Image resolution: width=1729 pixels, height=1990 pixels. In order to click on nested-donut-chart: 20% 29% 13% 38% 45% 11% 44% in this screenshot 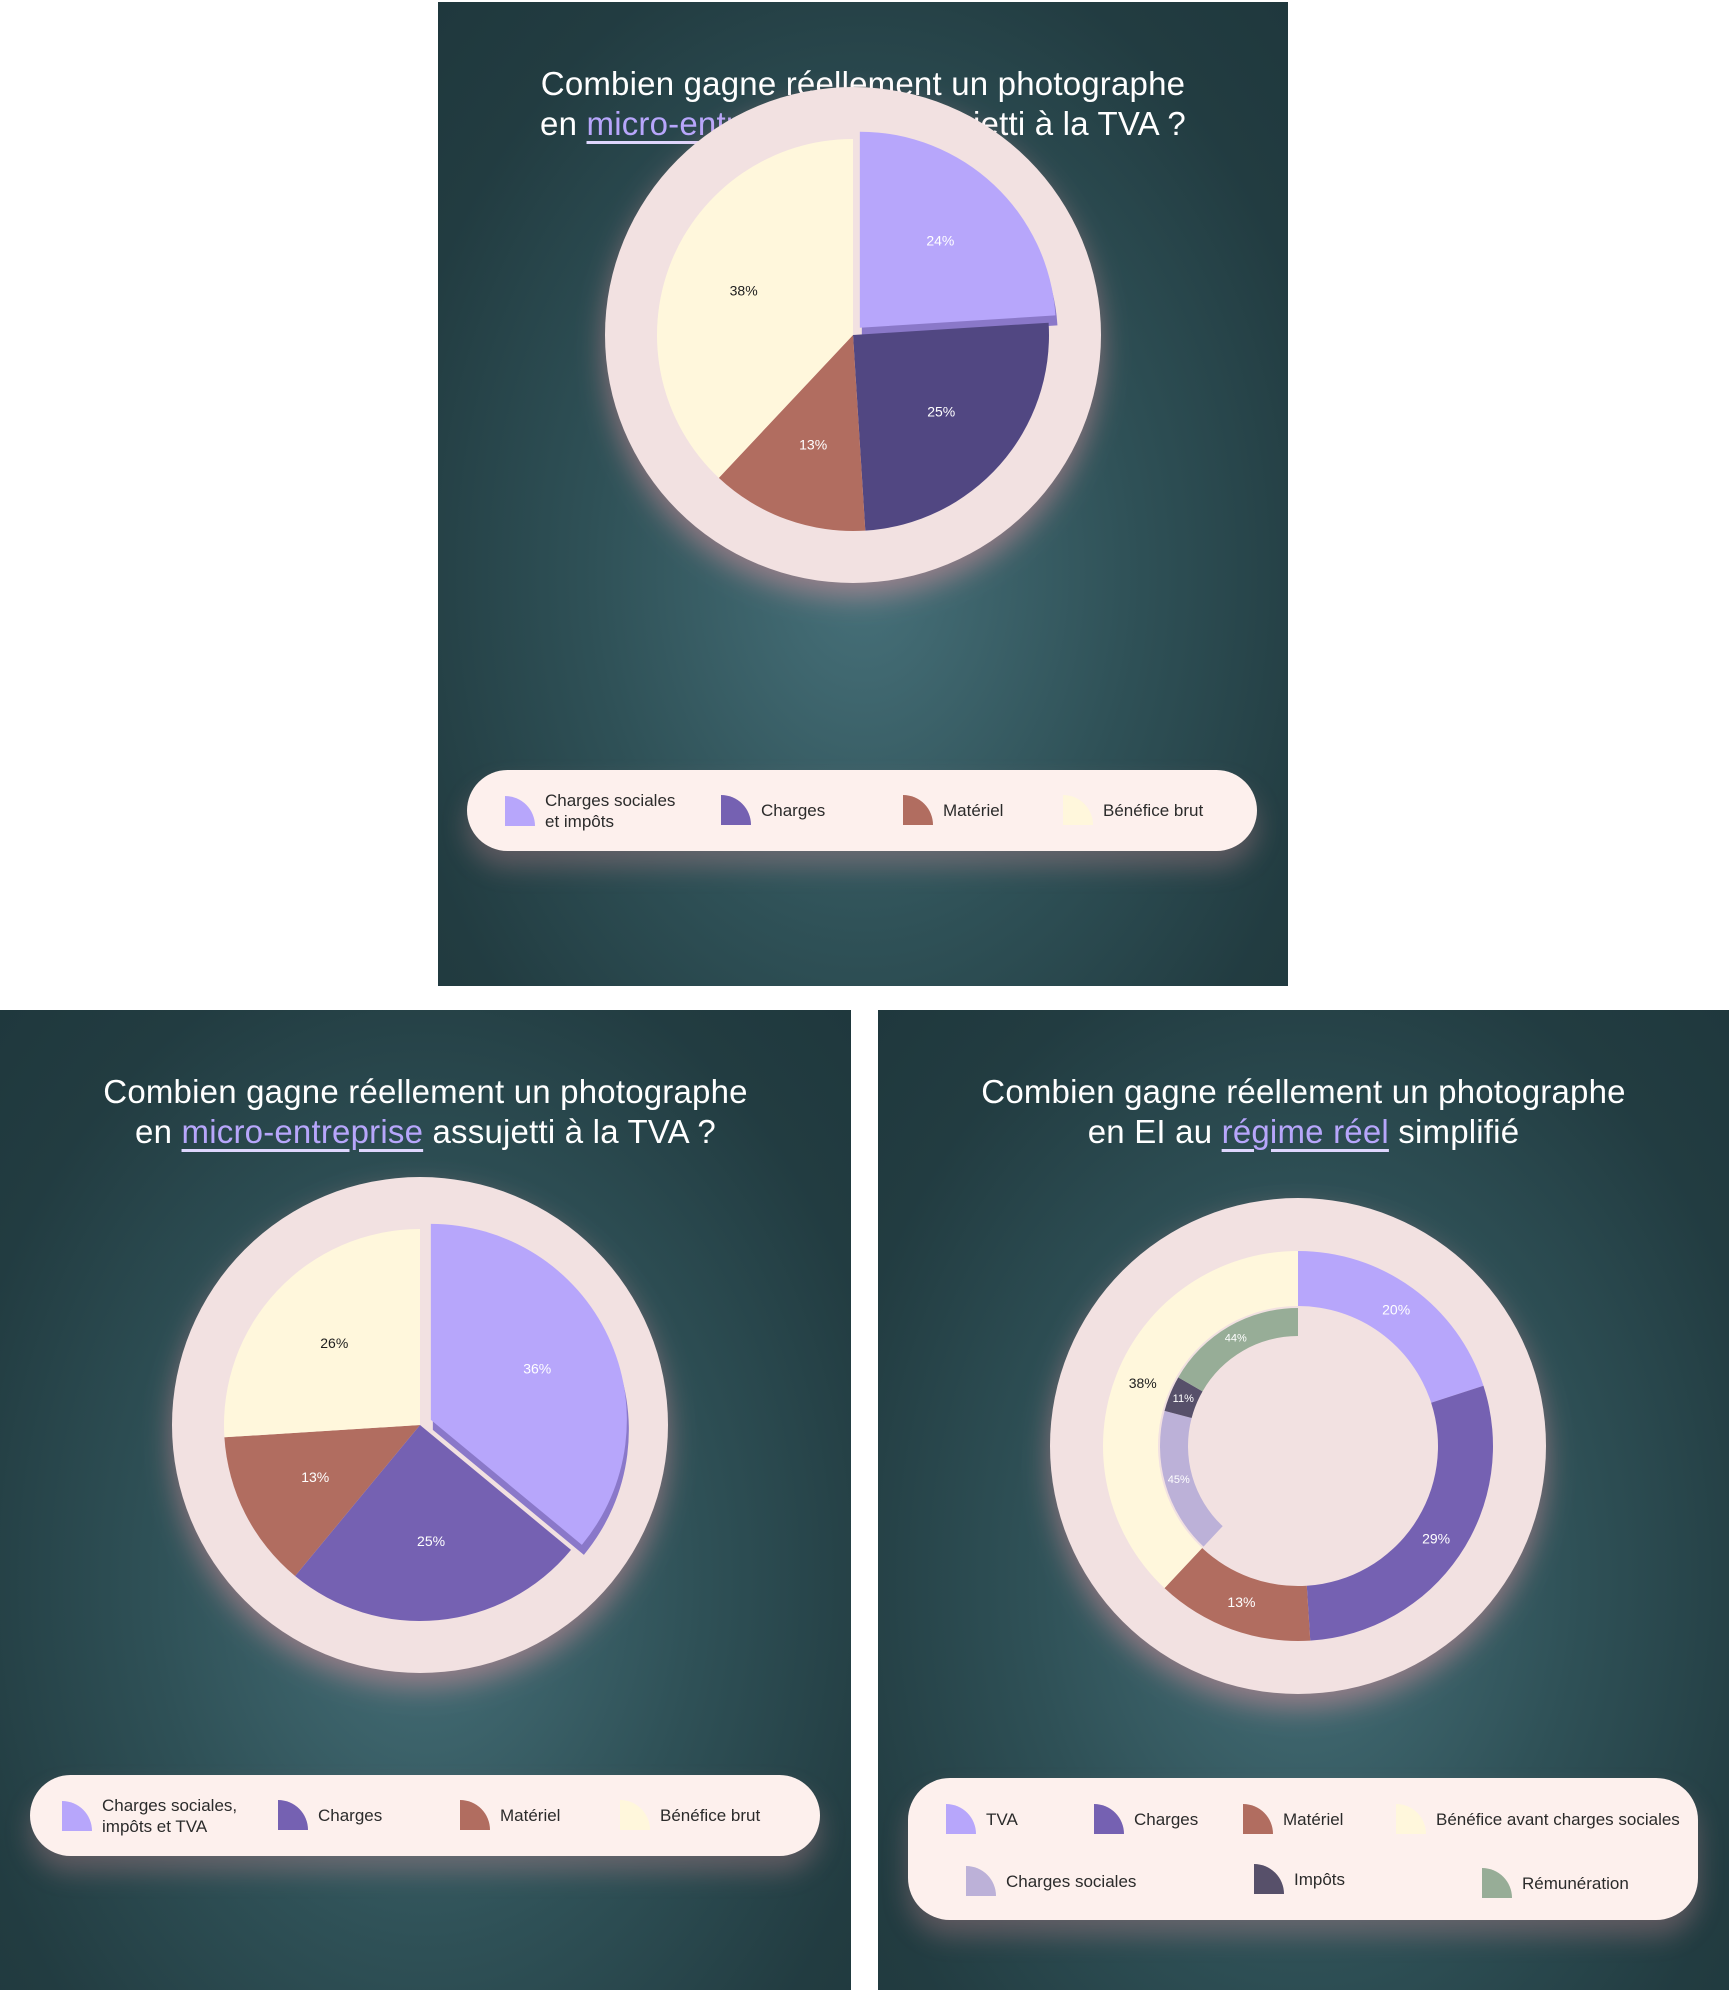, I will do `click(1298, 1446)`.